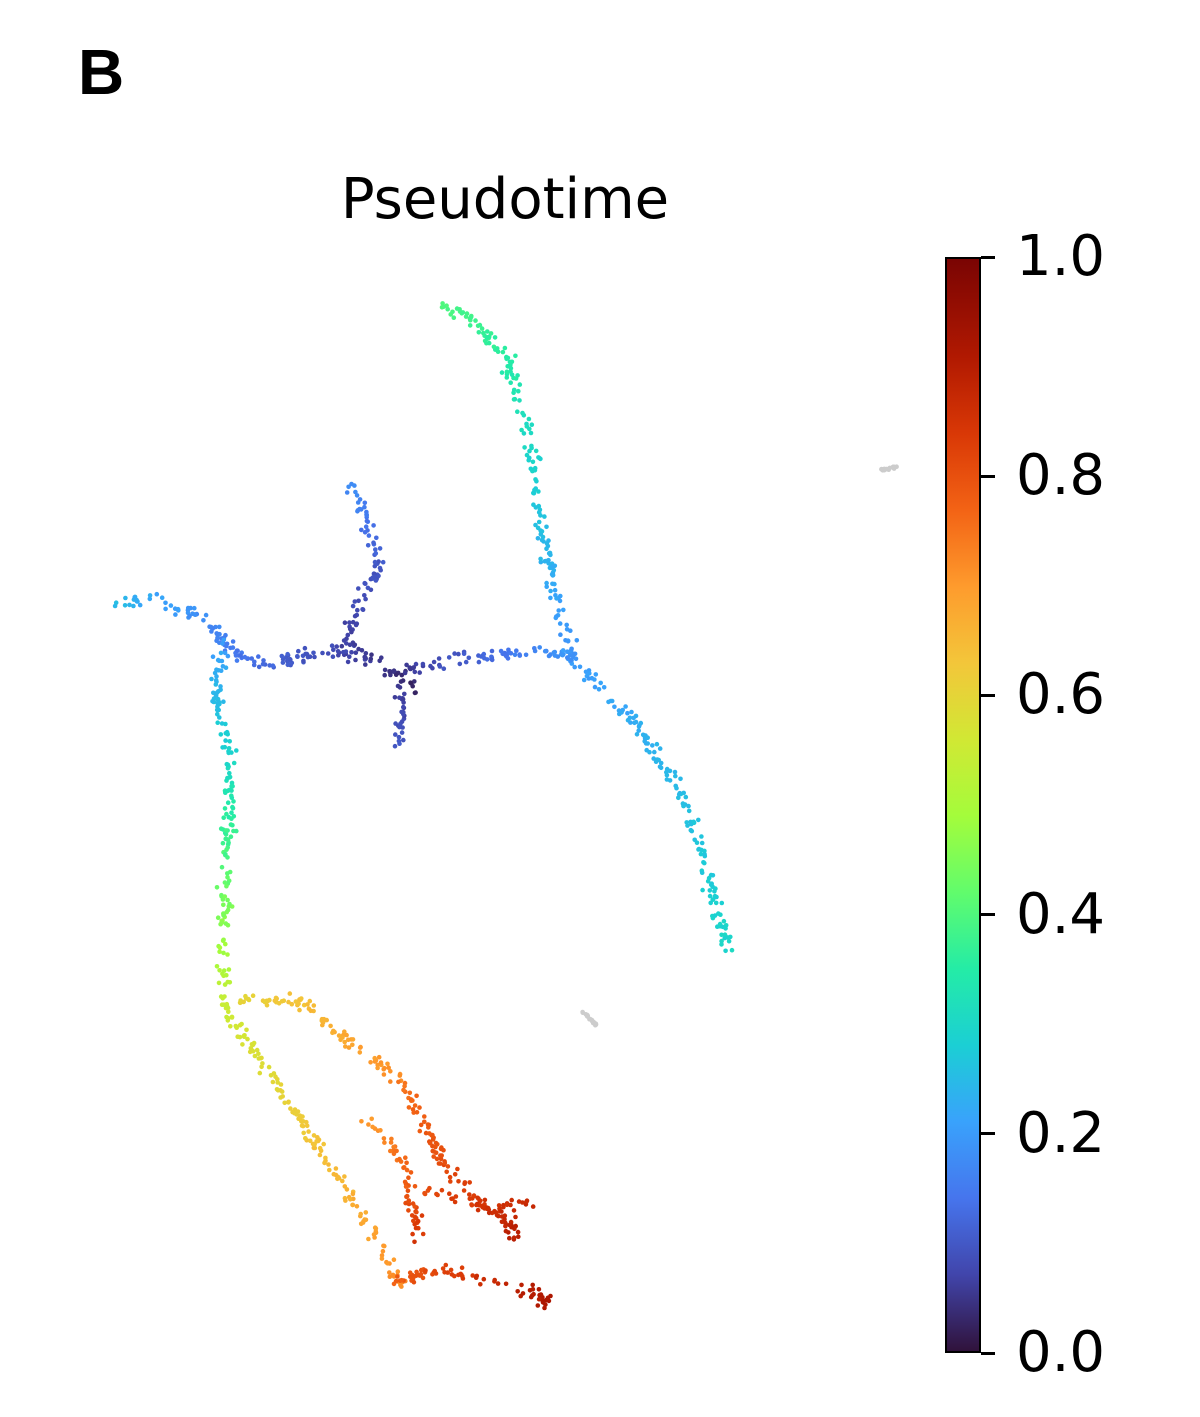  Describe the element at coordinates (1061, 695) in the screenshot. I see `colorbar-tick-label: 0.6` at that location.